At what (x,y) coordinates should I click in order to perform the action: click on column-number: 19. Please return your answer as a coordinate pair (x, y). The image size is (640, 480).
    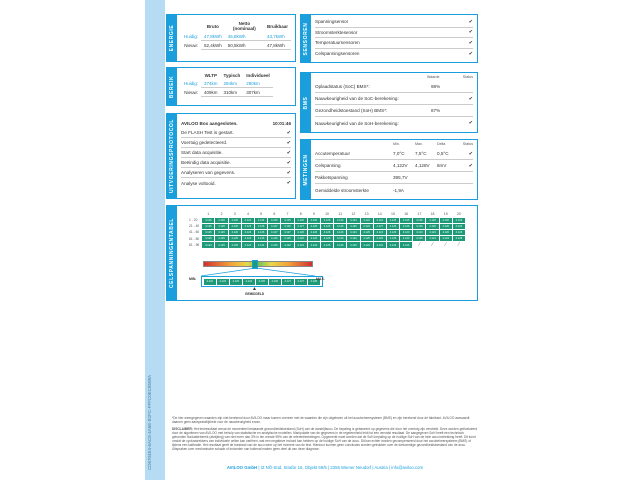
    Looking at the image, I should click on (445, 214).